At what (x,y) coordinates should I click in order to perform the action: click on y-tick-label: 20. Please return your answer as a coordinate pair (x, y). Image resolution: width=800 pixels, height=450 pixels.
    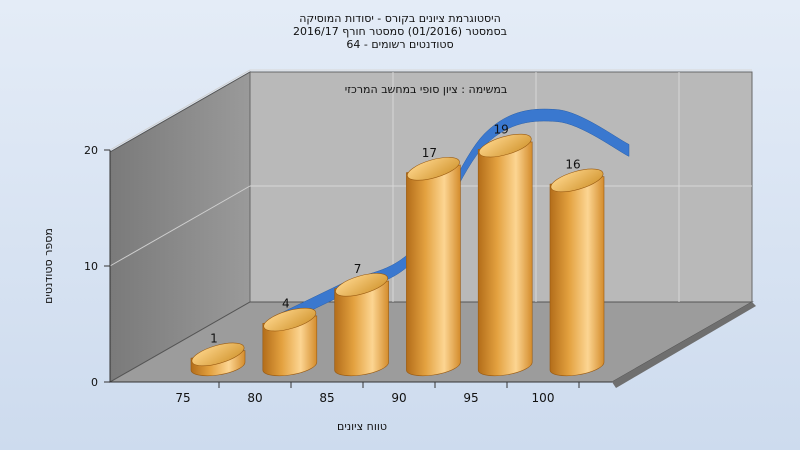
    Looking at the image, I should click on (91, 150).